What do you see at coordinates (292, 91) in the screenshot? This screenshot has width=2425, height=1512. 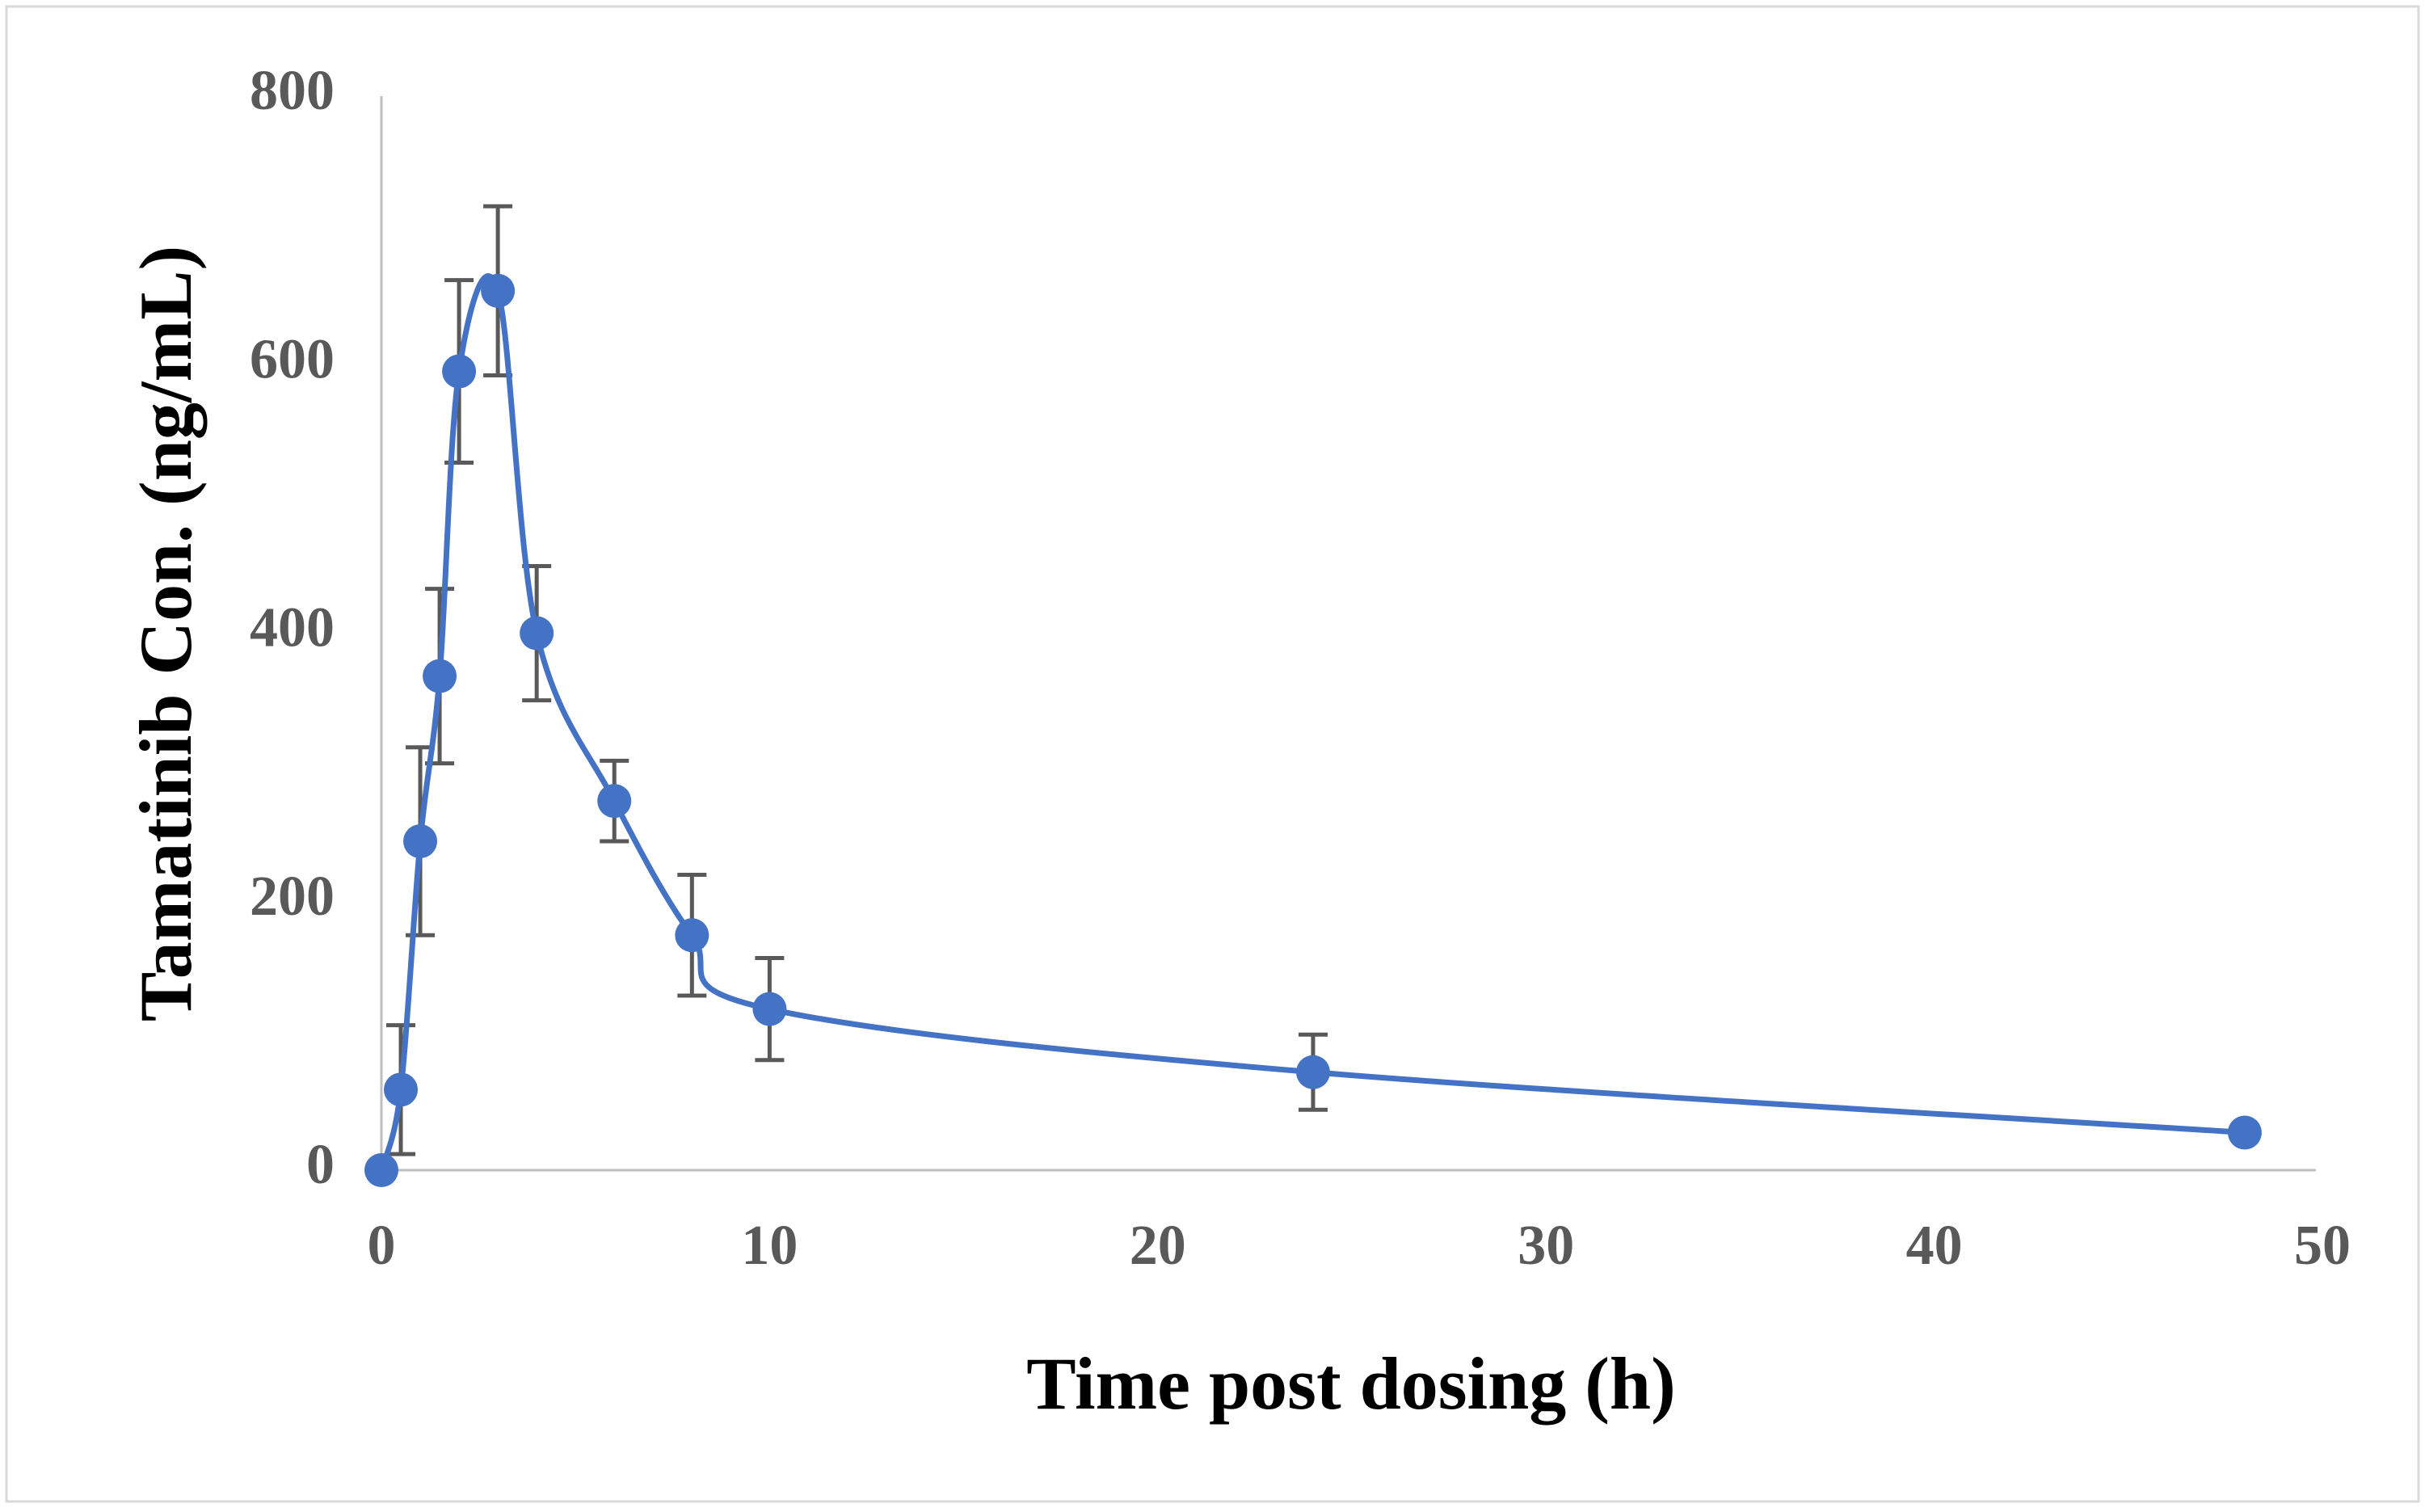 I see `y-tick-label: 800` at bounding box center [292, 91].